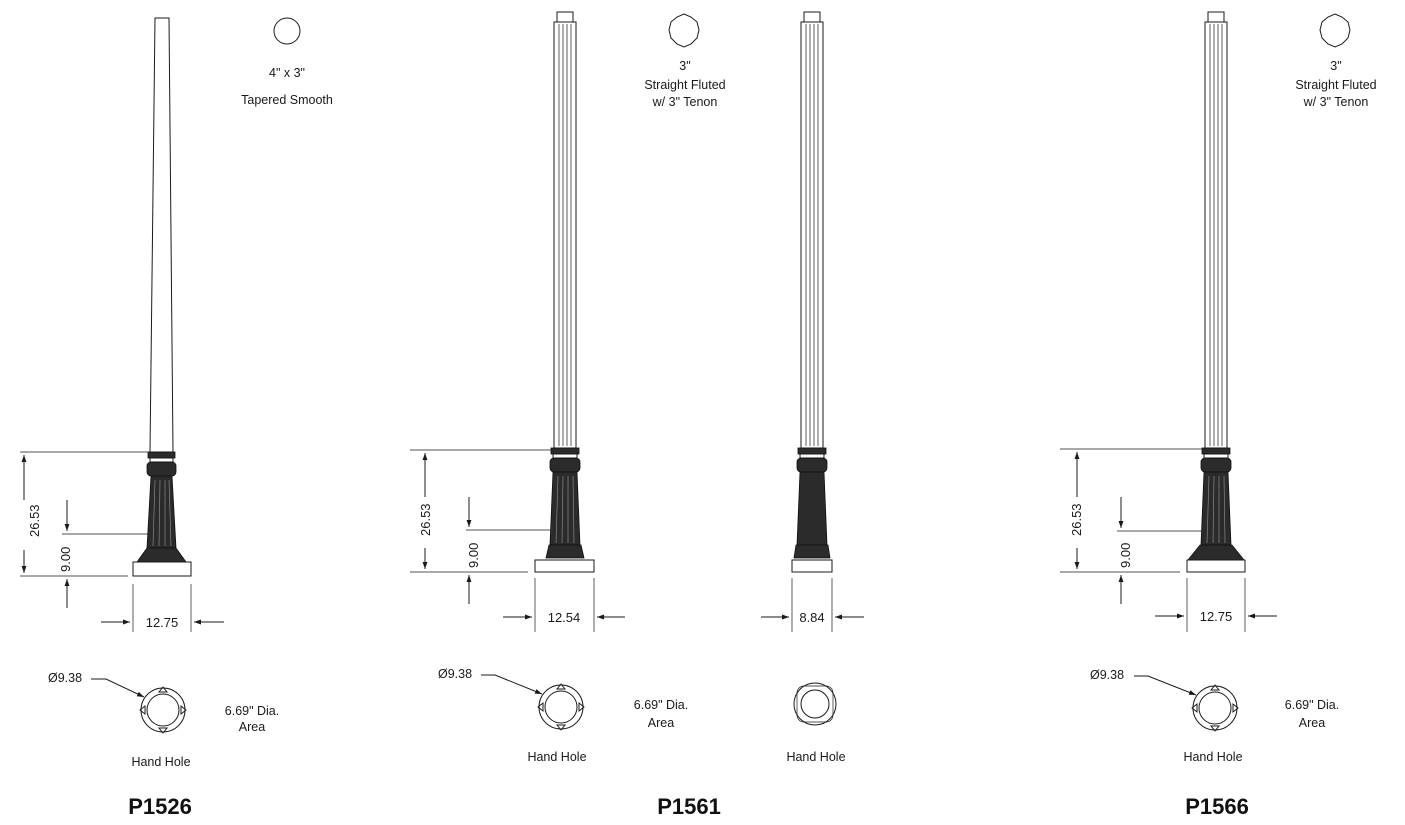 This screenshot has height=825, width=1405. Describe the element at coordinates (815, 757) in the screenshot. I see `side-hand-hole-label: Hand Hole` at that location.